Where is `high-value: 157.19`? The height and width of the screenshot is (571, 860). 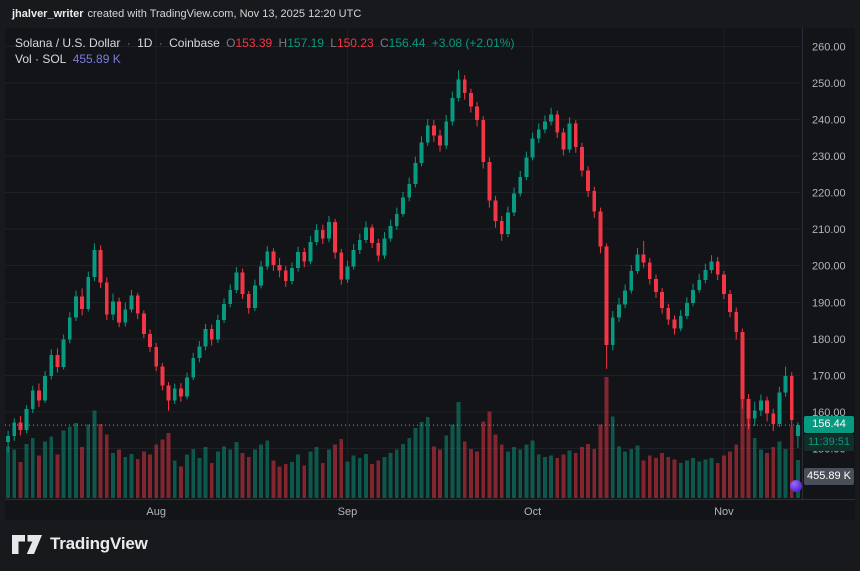 high-value: 157.19 is located at coordinates (305, 43).